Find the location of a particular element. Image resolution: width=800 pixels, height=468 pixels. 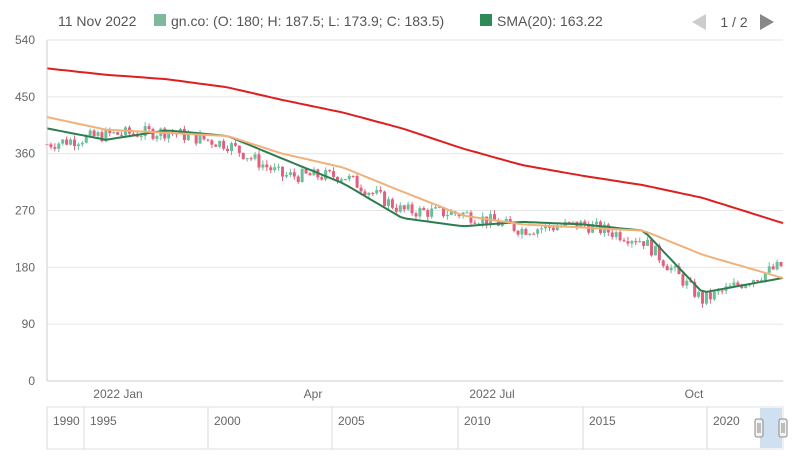

y-tick-label: 270 is located at coordinates (25, 211).